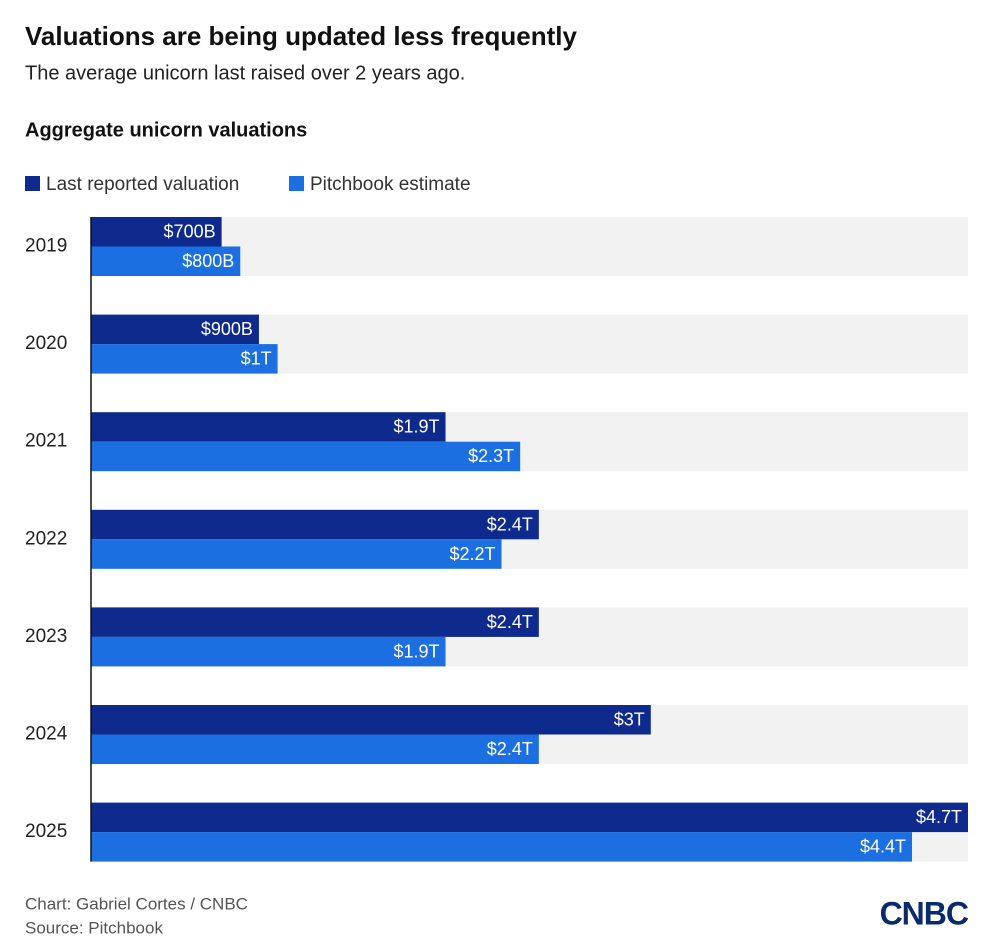 Image resolution: width=986 pixels, height=950 pixels. I want to click on chart-heading: Aggregate unicorn valuations, so click(166, 130).